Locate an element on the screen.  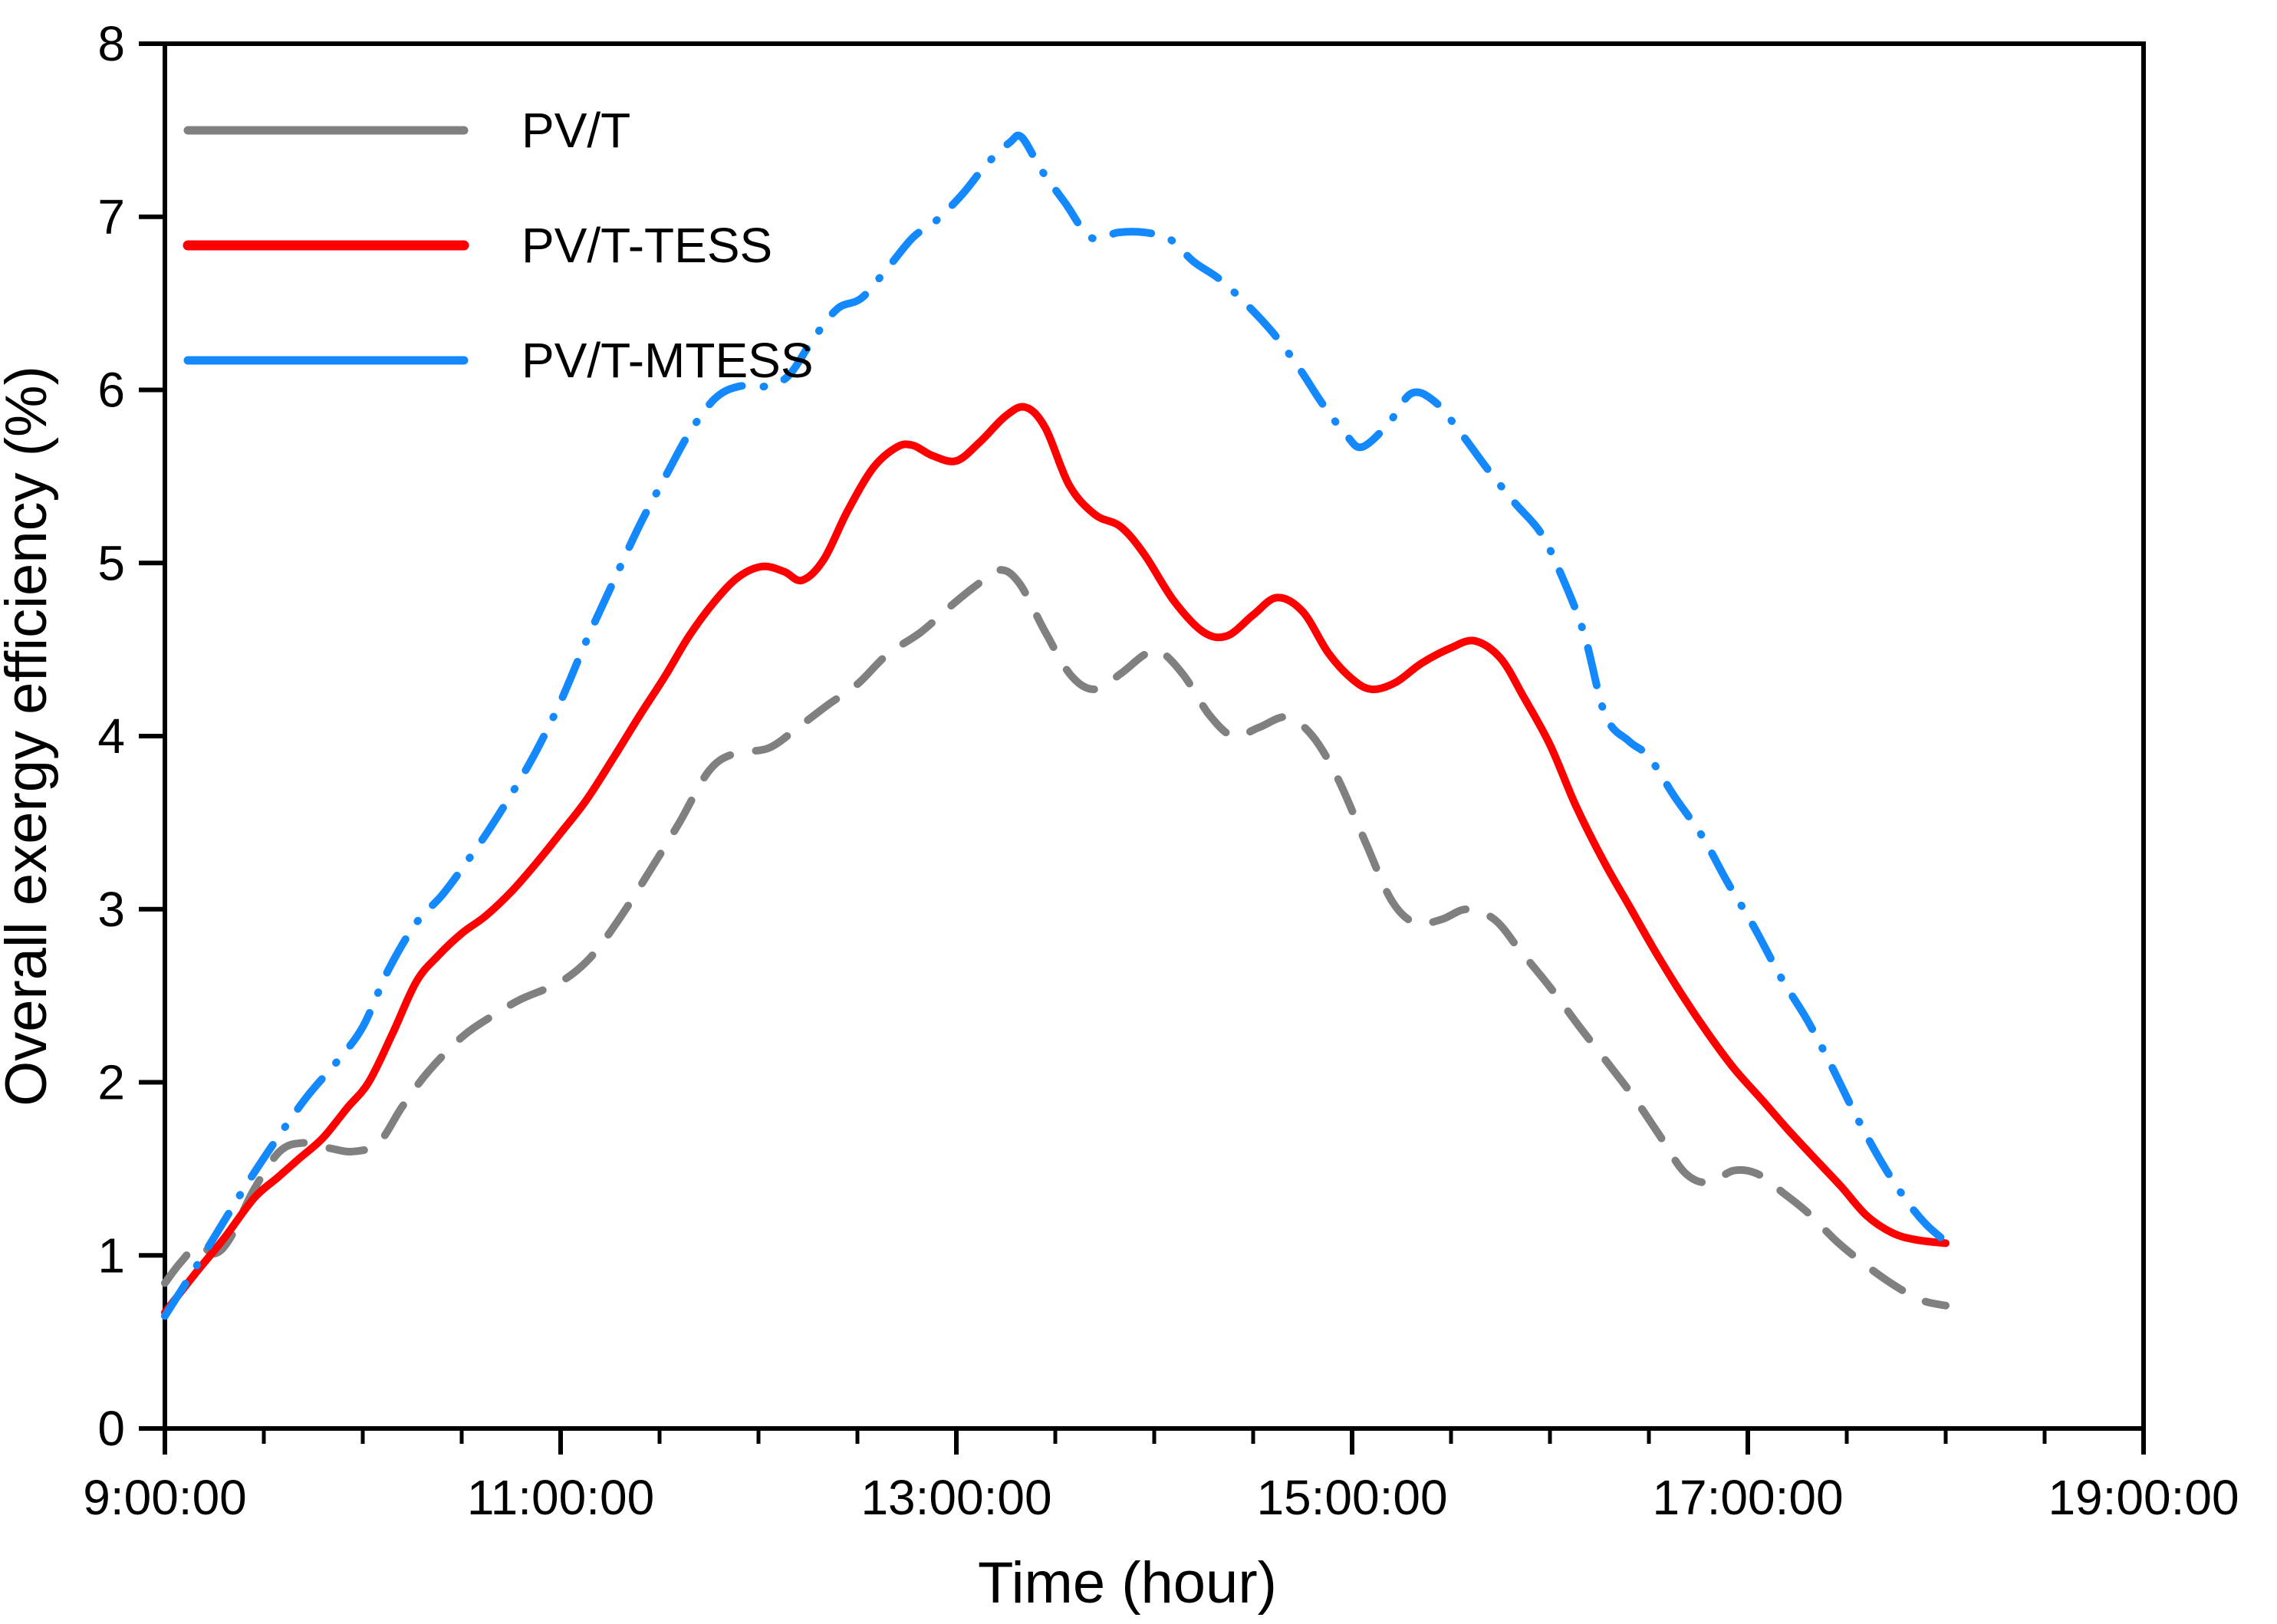
y-tick-label: 3 is located at coordinates (111, 910).